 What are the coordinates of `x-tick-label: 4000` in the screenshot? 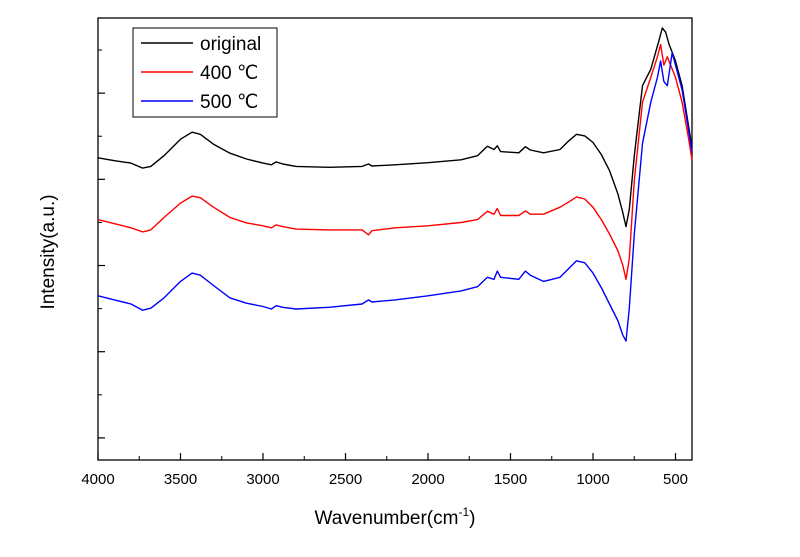 It's located at (97, 479).